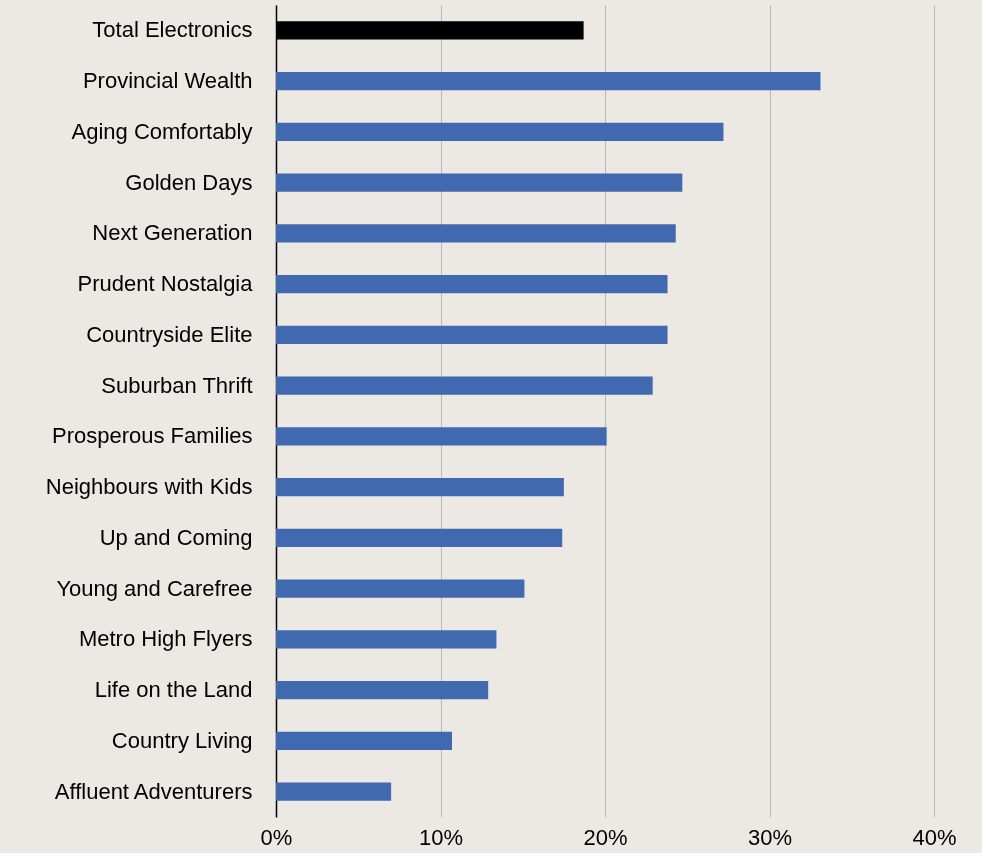 Image resolution: width=1004 pixels, height=868 pixels. I want to click on y-tick-label: Countryside Elite, so click(169, 334).